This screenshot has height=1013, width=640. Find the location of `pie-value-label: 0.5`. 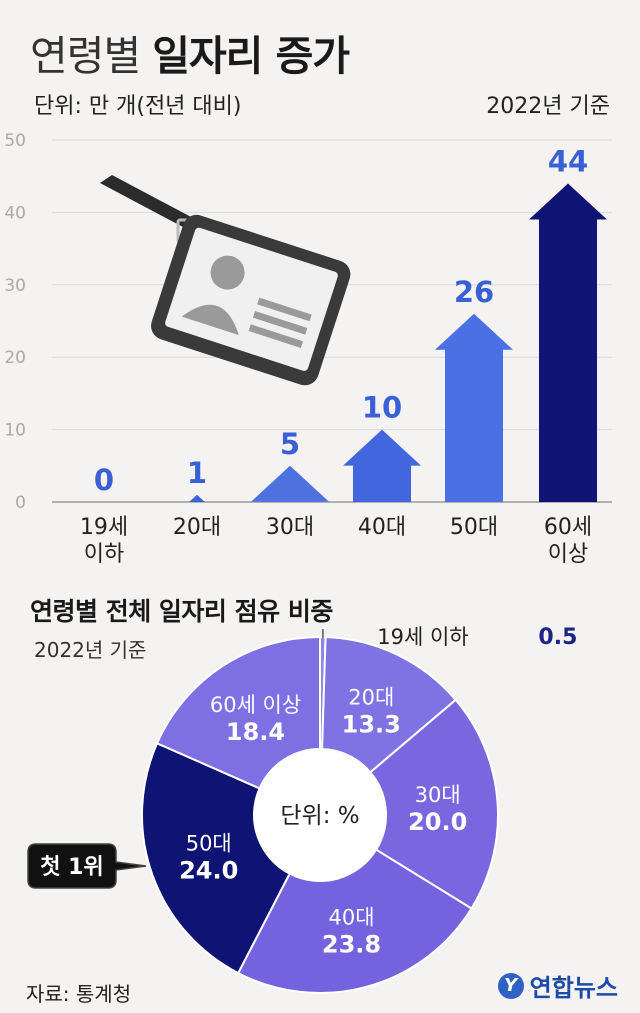

pie-value-label: 0.5 is located at coordinates (557, 637).